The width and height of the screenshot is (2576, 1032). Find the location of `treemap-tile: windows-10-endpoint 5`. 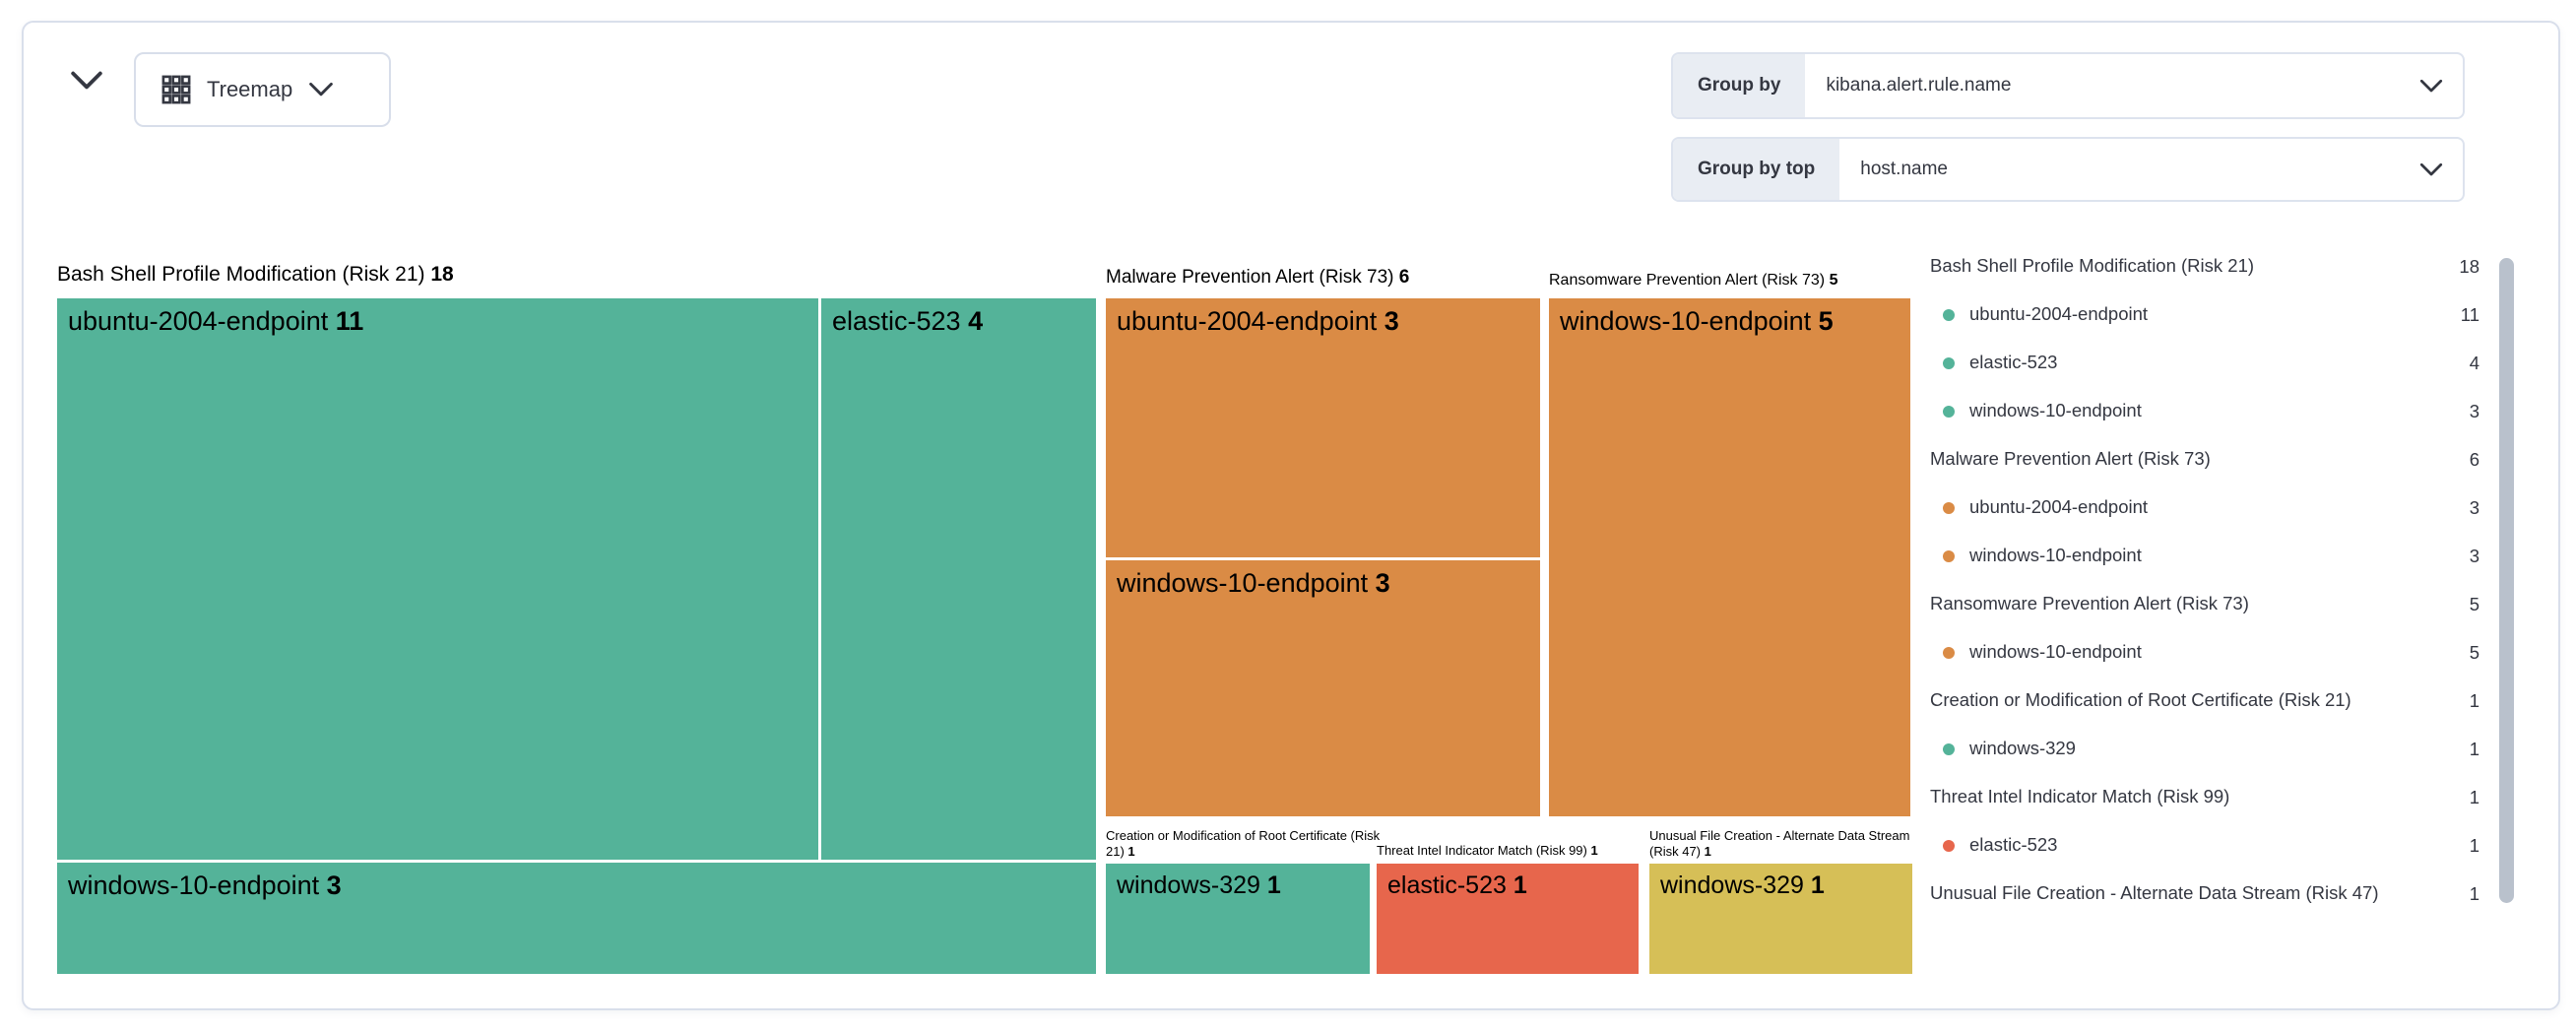

treemap-tile: windows-10-endpoint 5 is located at coordinates (1729, 557).